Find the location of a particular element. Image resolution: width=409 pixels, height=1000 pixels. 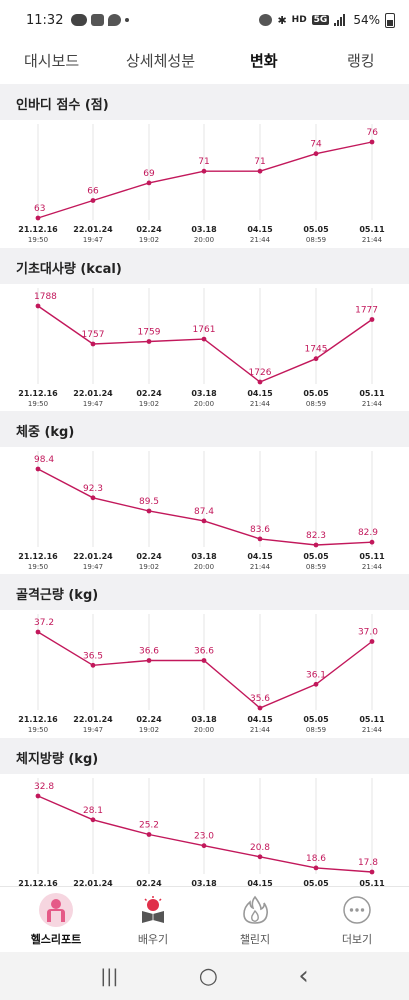

x-tick-date: 05.11 is located at coordinates (372, 393).